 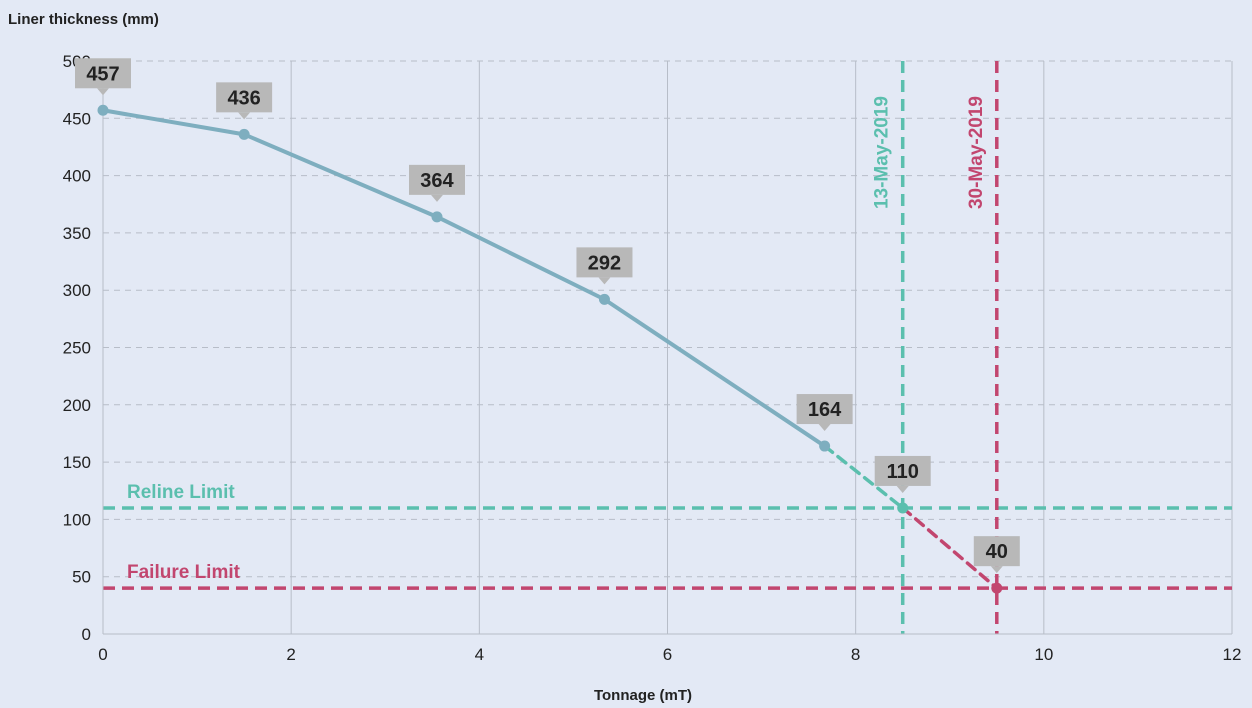 What do you see at coordinates (83, 19) in the screenshot?
I see `y-axis-title: Liner thickness (mm)` at bounding box center [83, 19].